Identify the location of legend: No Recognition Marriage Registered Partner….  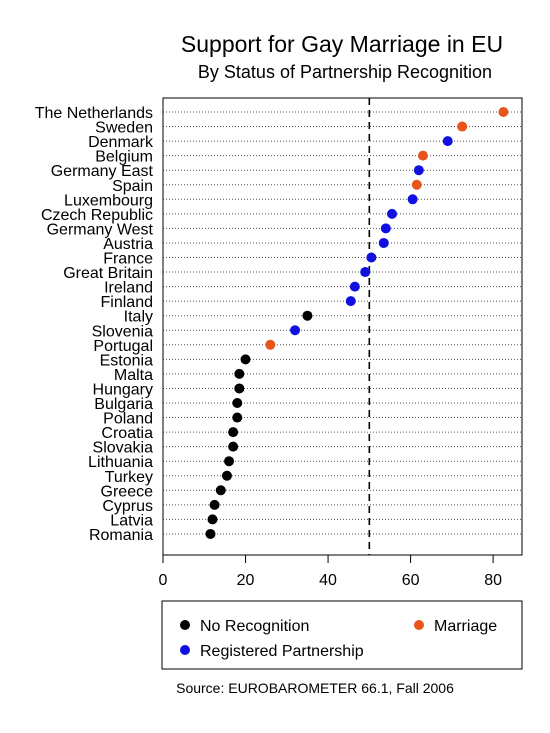
(338, 639).